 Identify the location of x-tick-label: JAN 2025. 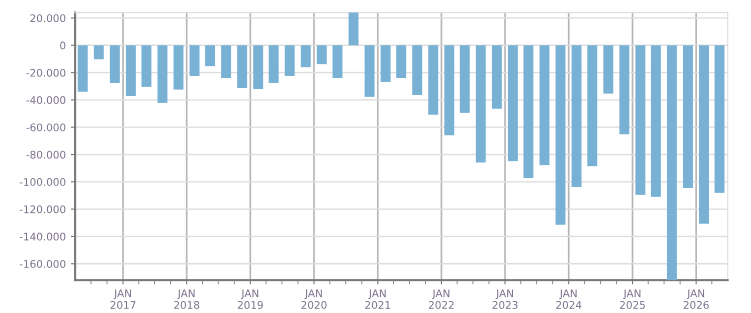
(632, 299).